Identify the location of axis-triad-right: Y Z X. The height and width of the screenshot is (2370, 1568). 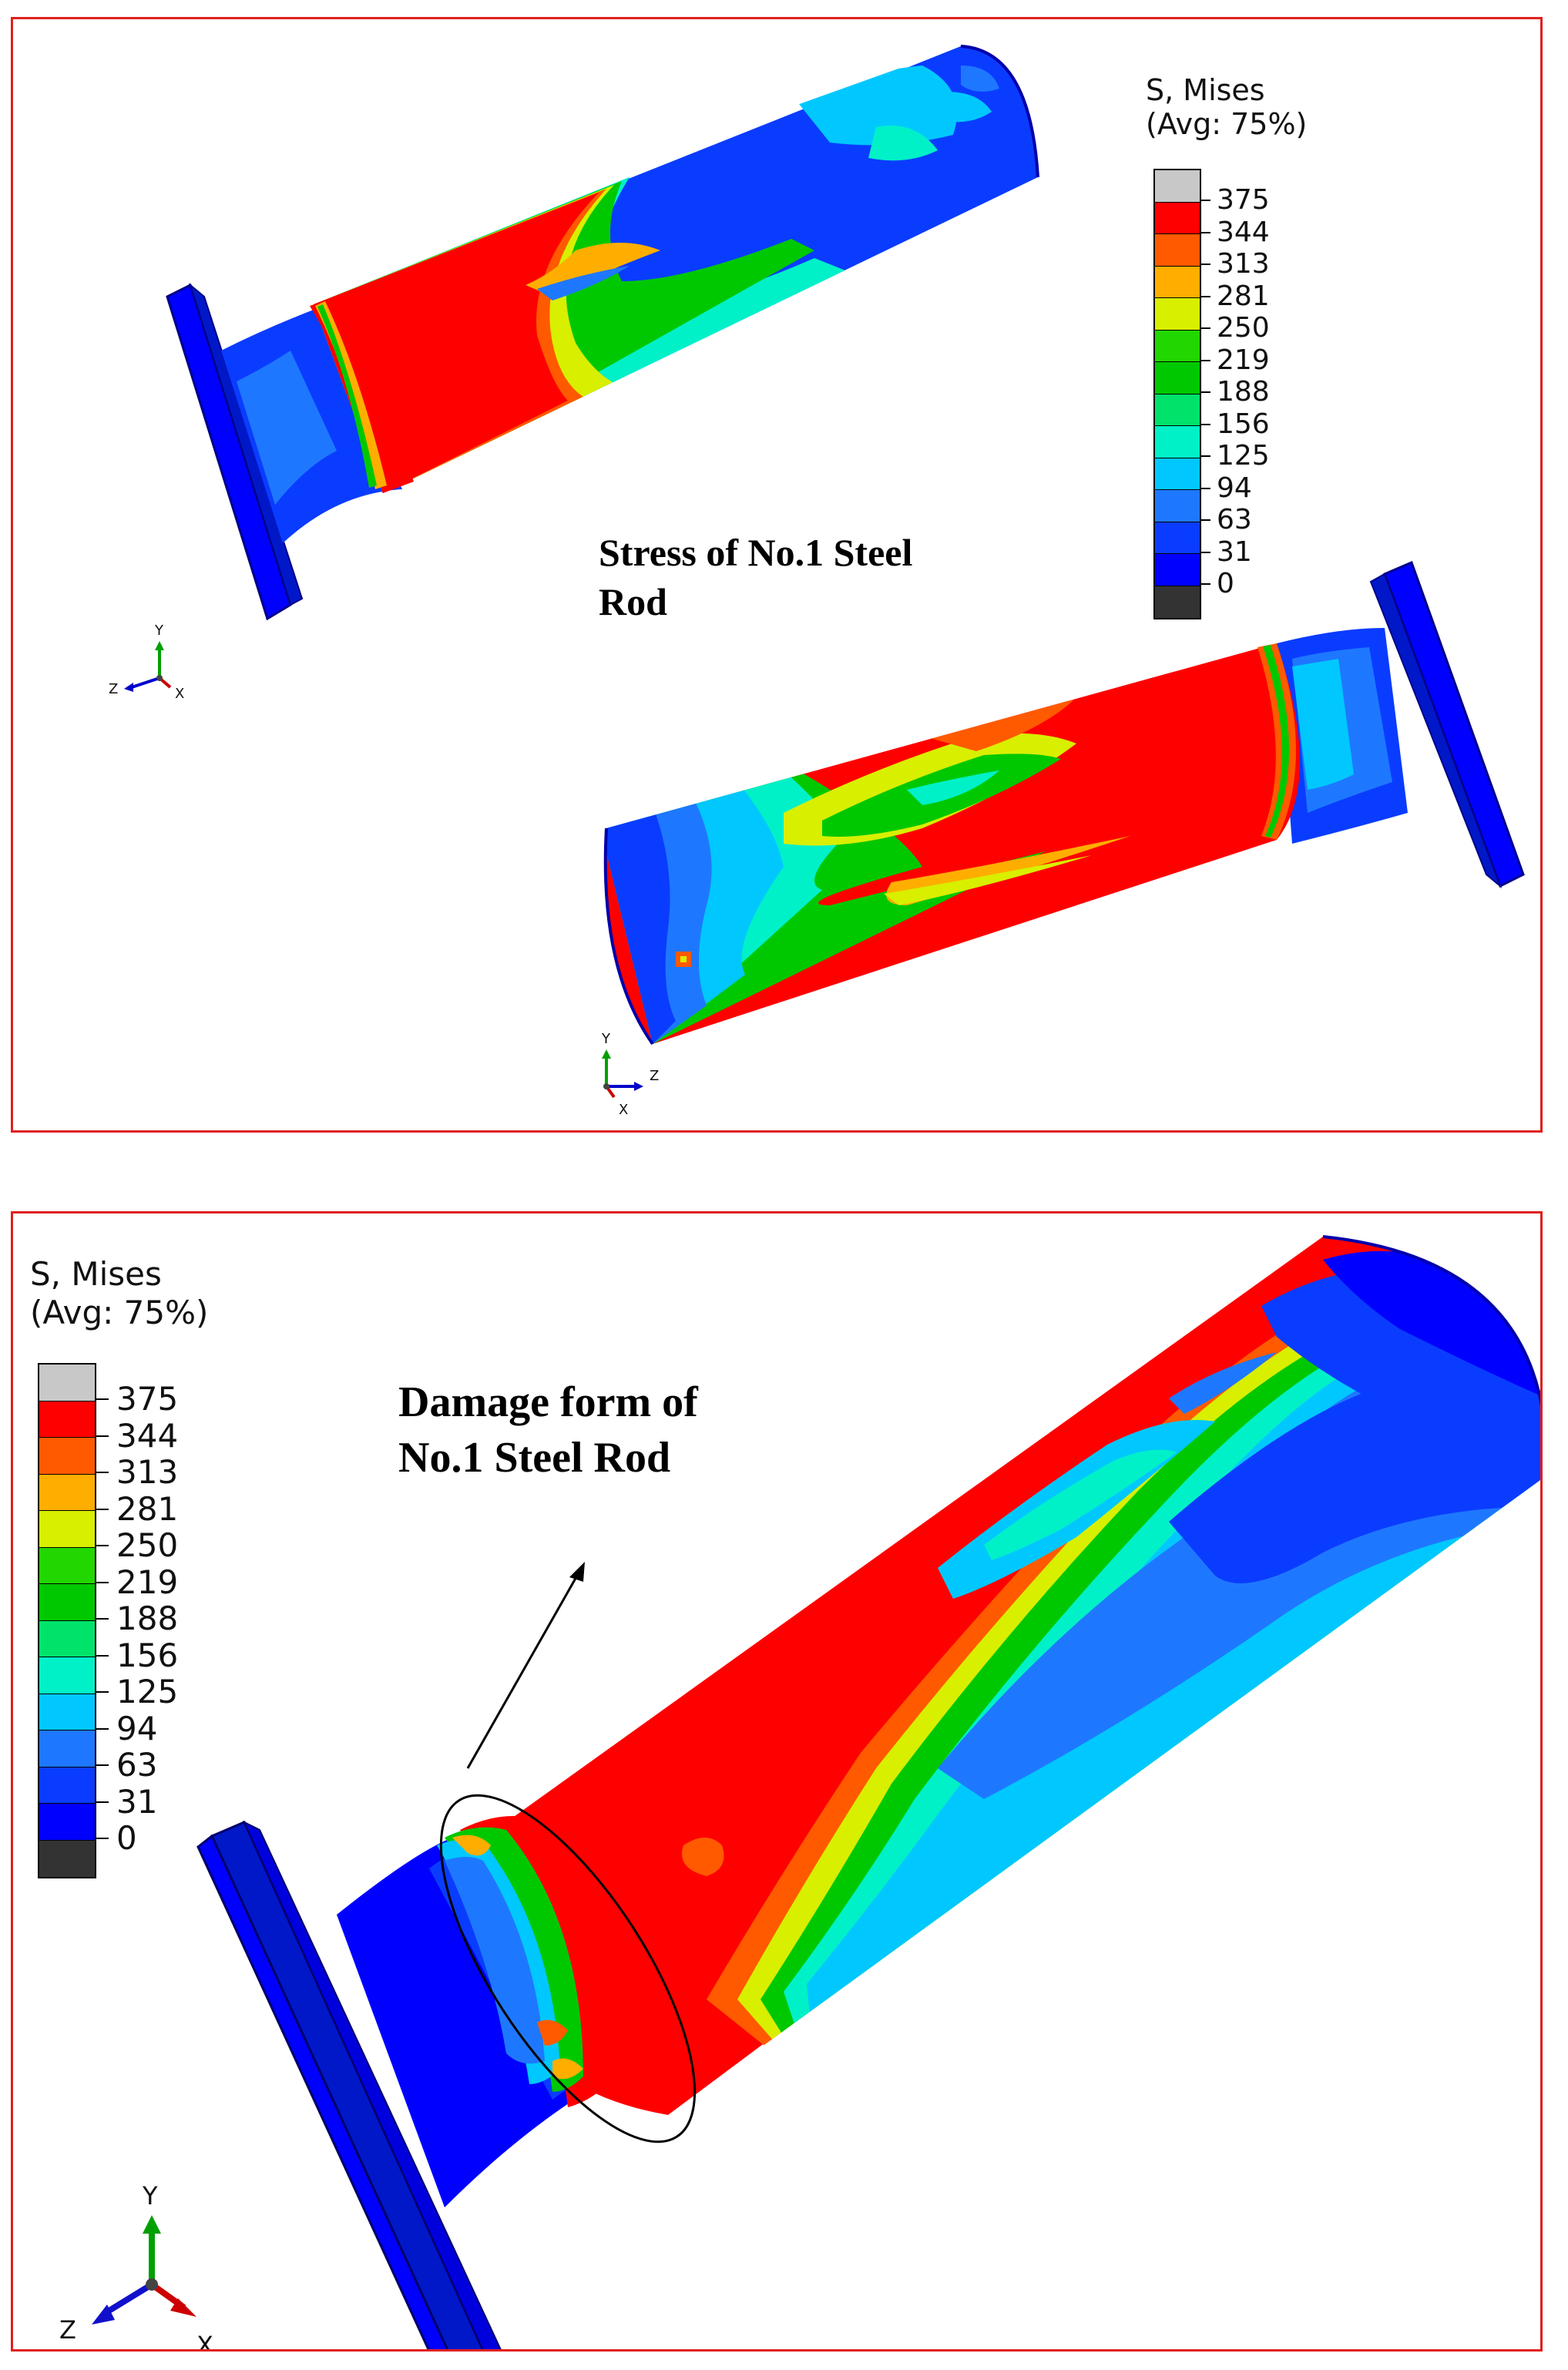
(630, 1074).